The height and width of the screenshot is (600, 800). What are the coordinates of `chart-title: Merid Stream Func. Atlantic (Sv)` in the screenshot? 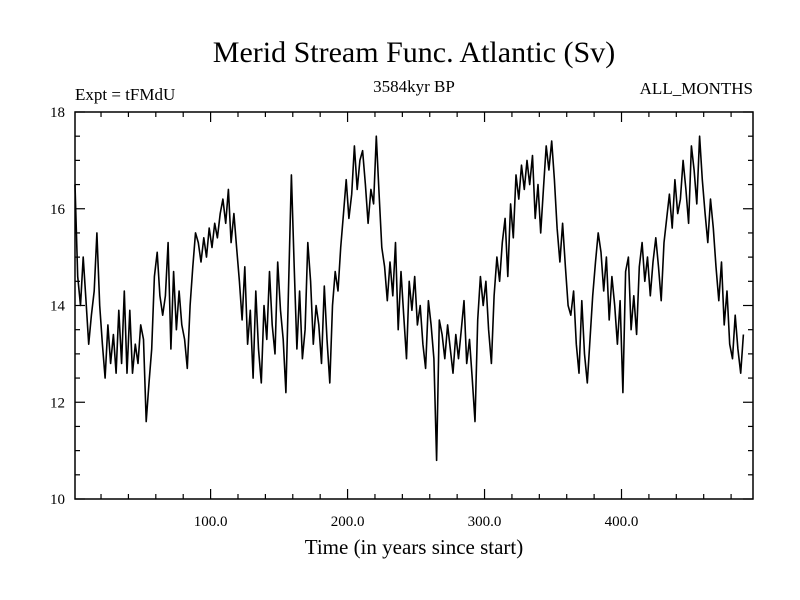 It's located at (414, 52).